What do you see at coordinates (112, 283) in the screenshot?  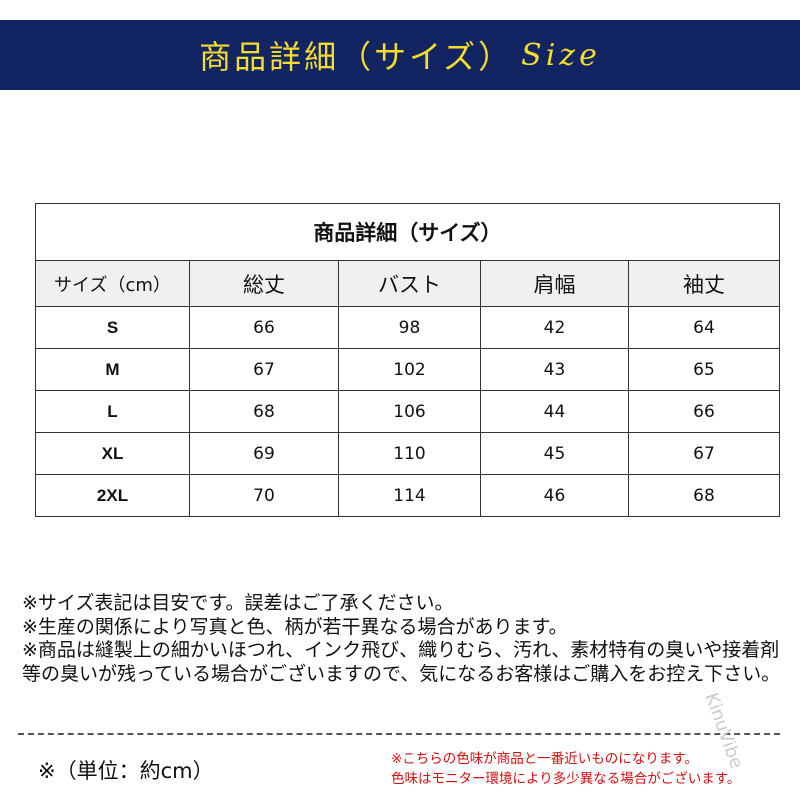 I see `header-cell: サイズ（cm）` at bounding box center [112, 283].